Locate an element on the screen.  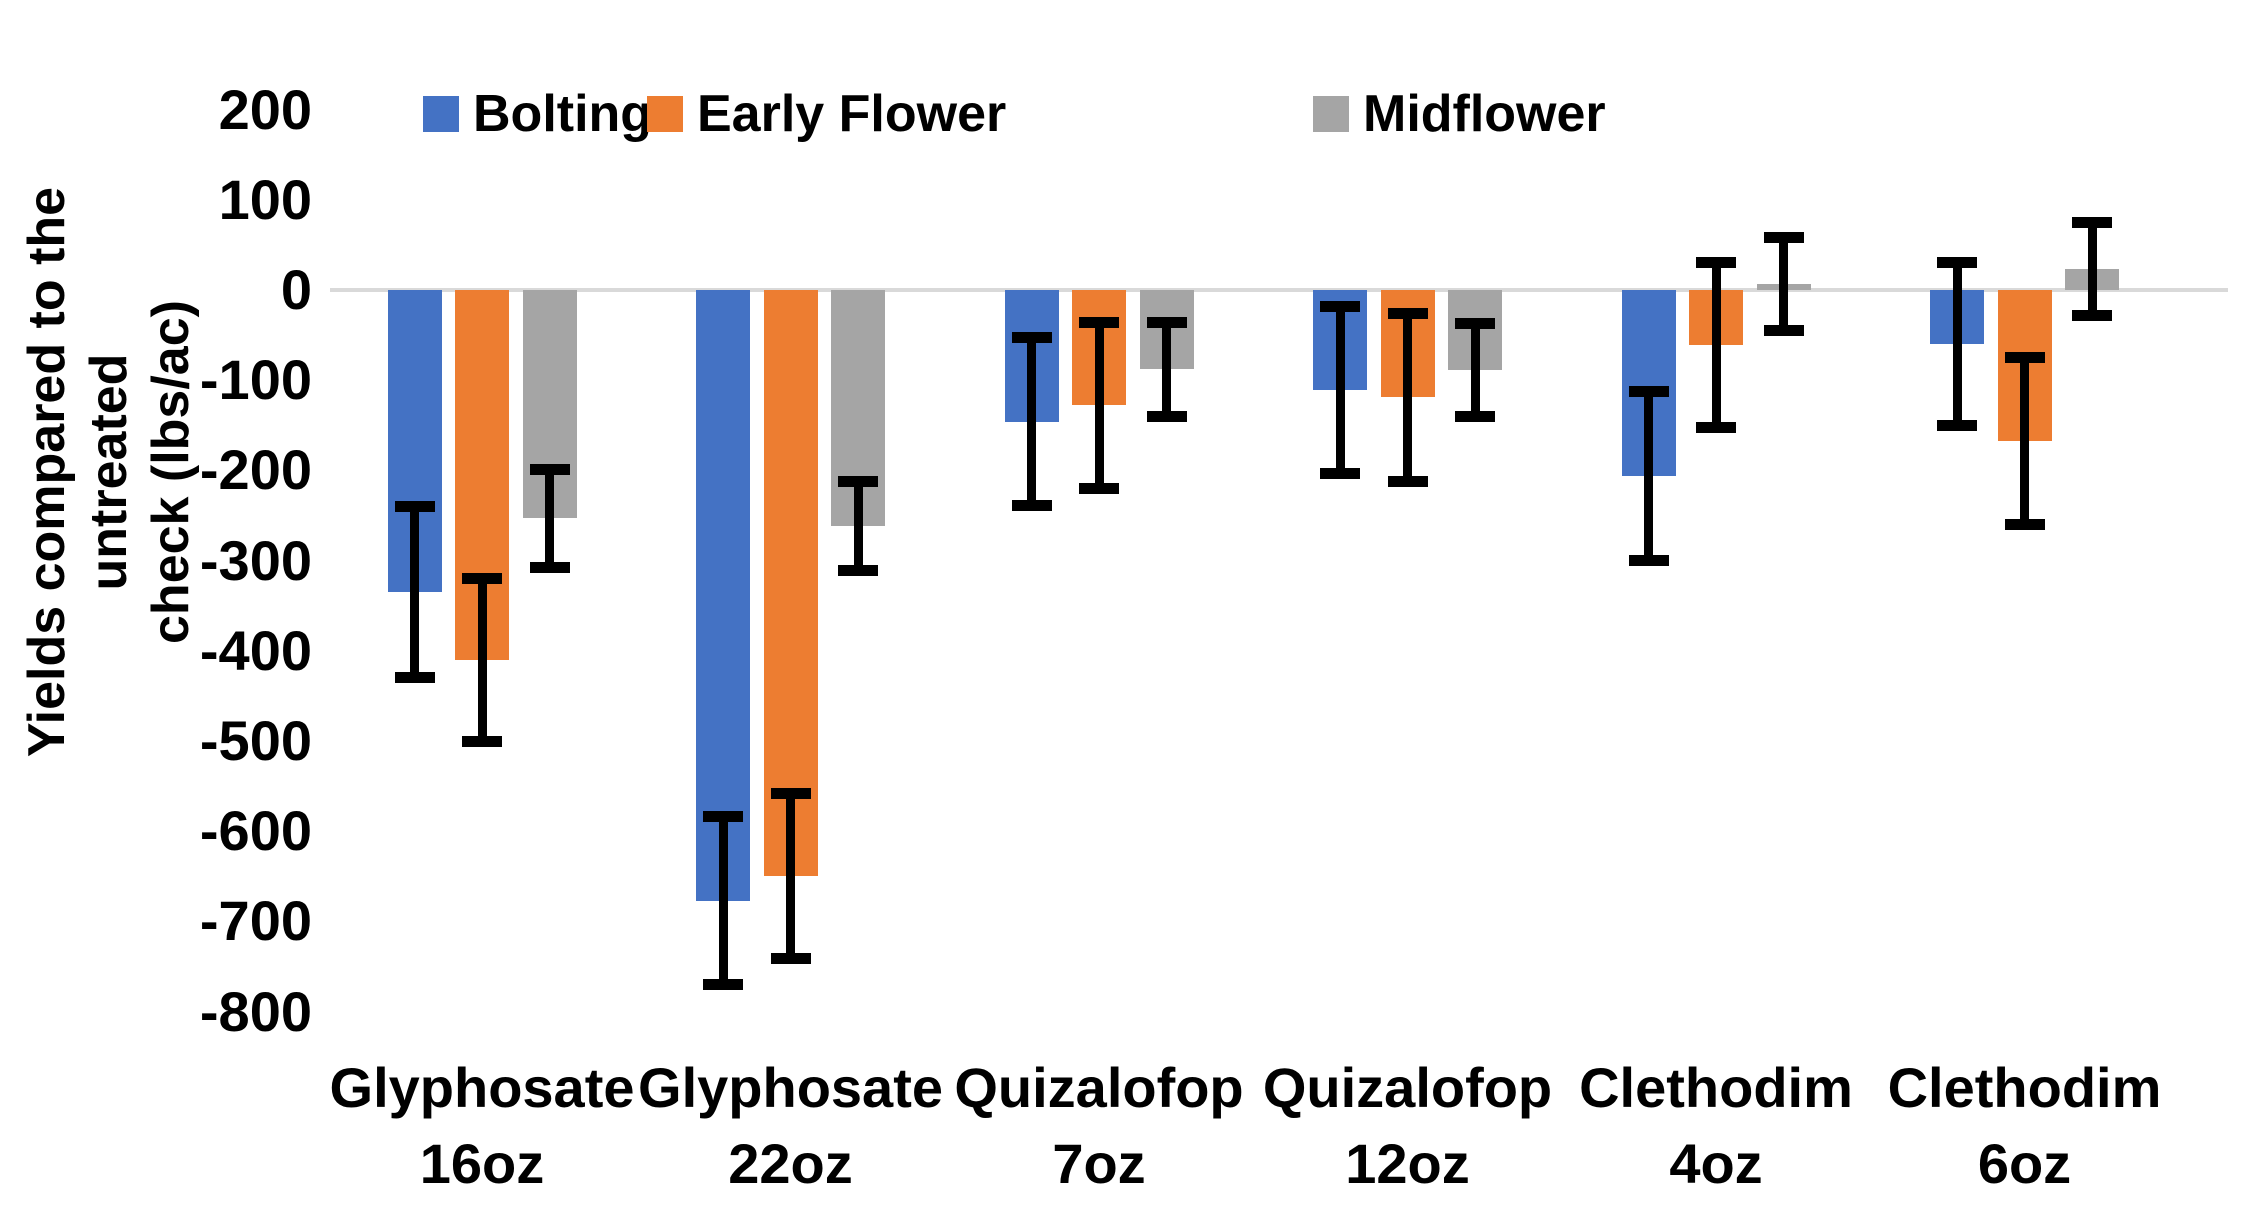
y-tick-label: -700 is located at coordinates (255, 921).